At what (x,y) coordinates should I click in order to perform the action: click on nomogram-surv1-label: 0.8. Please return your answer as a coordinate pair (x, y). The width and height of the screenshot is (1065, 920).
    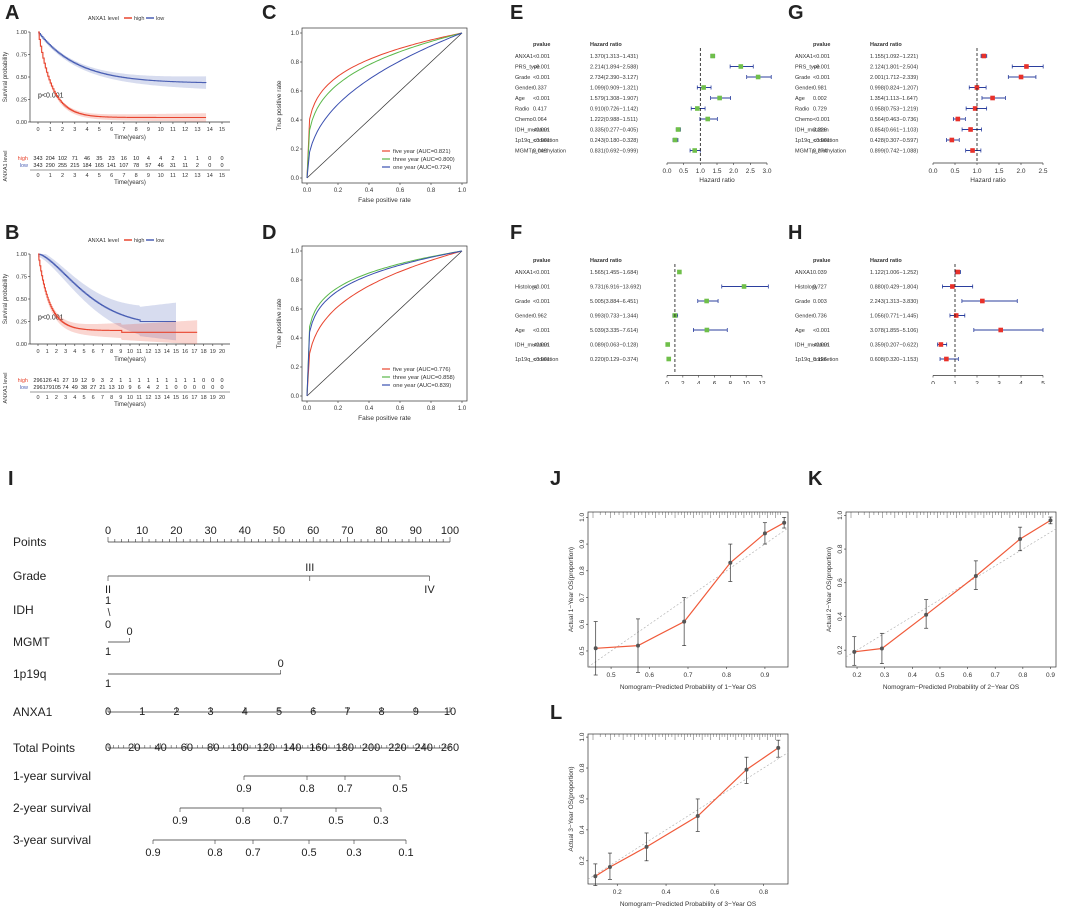
    Looking at the image, I should click on (306, 789).